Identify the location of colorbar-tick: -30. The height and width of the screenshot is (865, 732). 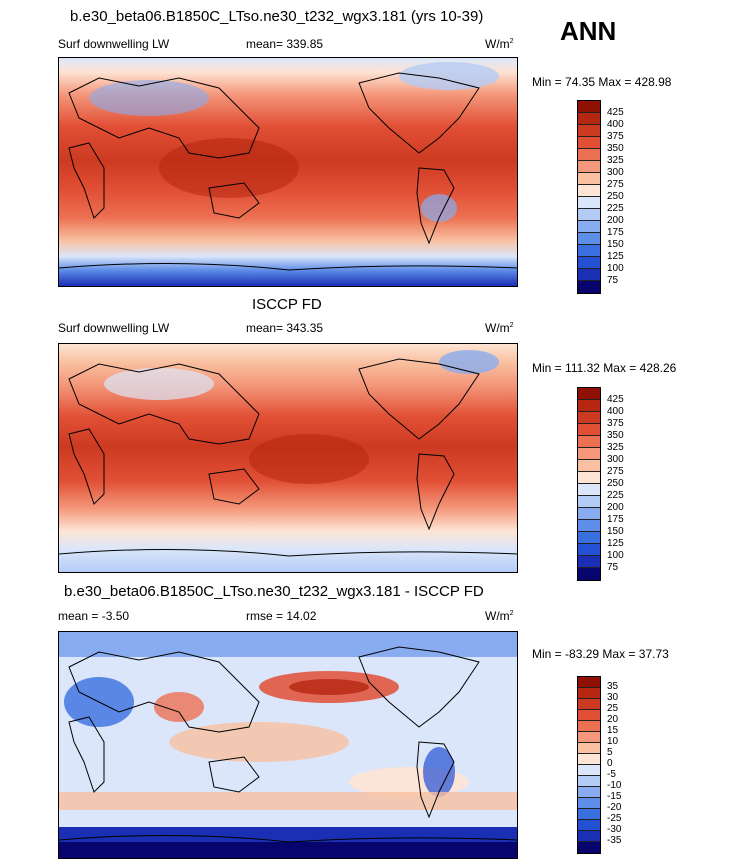
(614, 829).